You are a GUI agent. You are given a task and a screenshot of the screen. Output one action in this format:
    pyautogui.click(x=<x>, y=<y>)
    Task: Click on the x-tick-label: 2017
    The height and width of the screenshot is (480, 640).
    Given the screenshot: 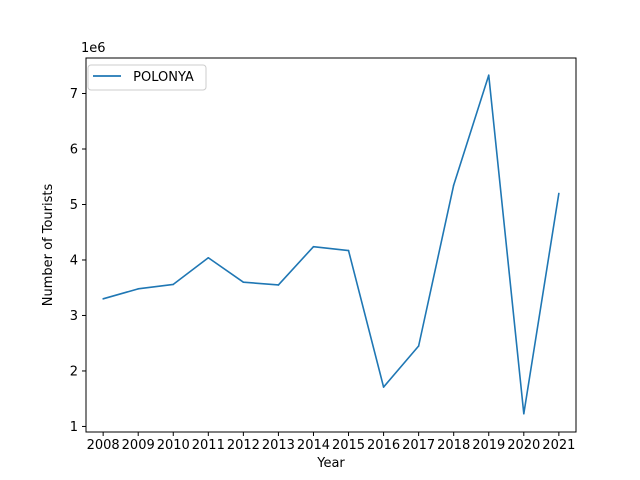 What is the action you would take?
    pyautogui.click(x=418, y=445)
    